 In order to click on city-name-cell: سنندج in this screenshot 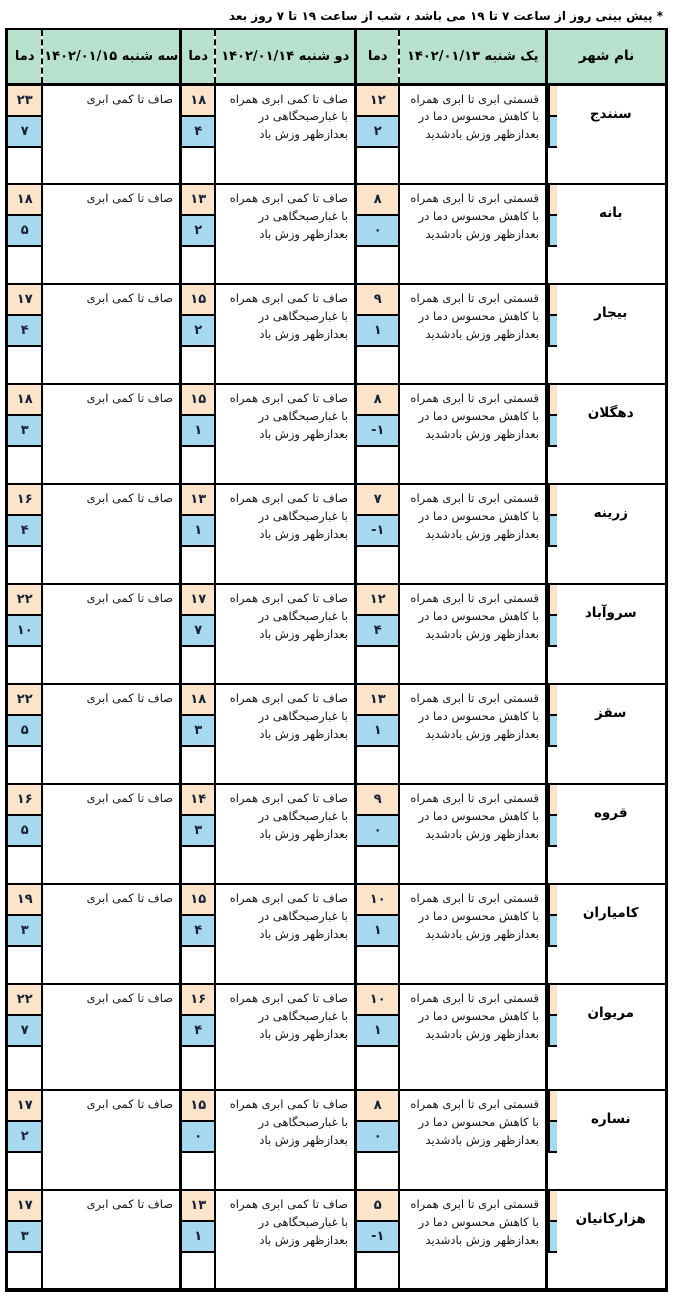, I will do `click(612, 134)`.